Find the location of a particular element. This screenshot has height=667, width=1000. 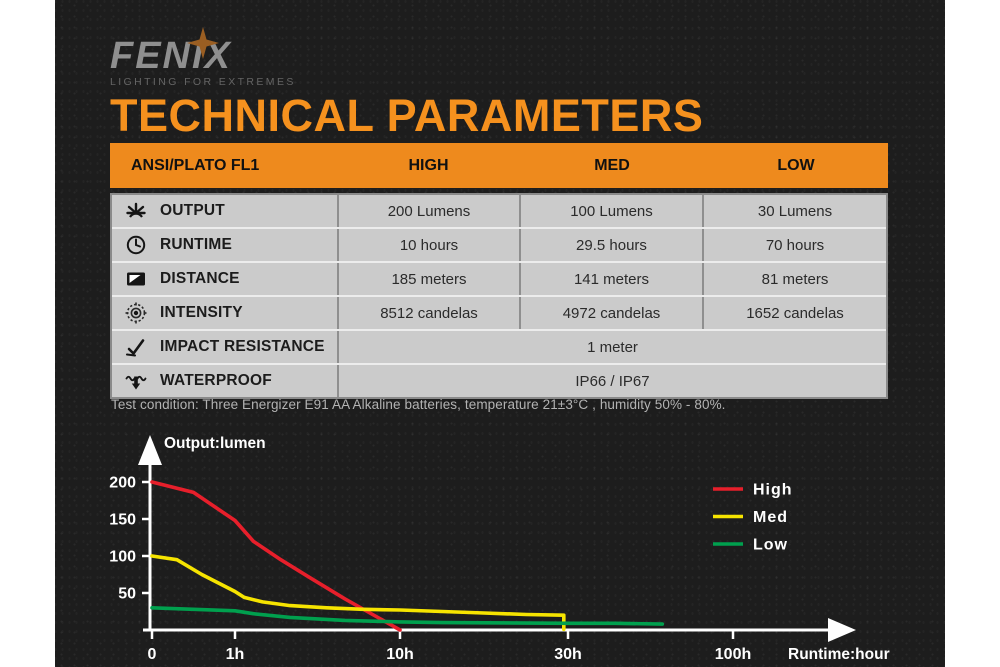

x-axis-title: Runtime:hour is located at coordinates (839, 654).